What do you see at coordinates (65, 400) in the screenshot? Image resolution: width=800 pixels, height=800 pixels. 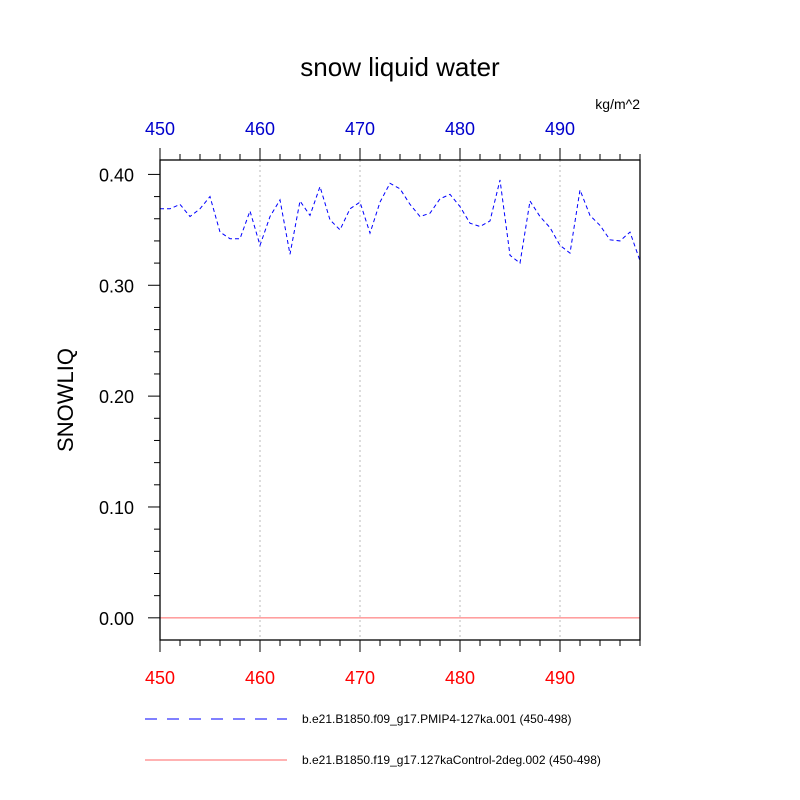 I see `y-axis-label: SNOWLIQ` at bounding box center [65, 400].